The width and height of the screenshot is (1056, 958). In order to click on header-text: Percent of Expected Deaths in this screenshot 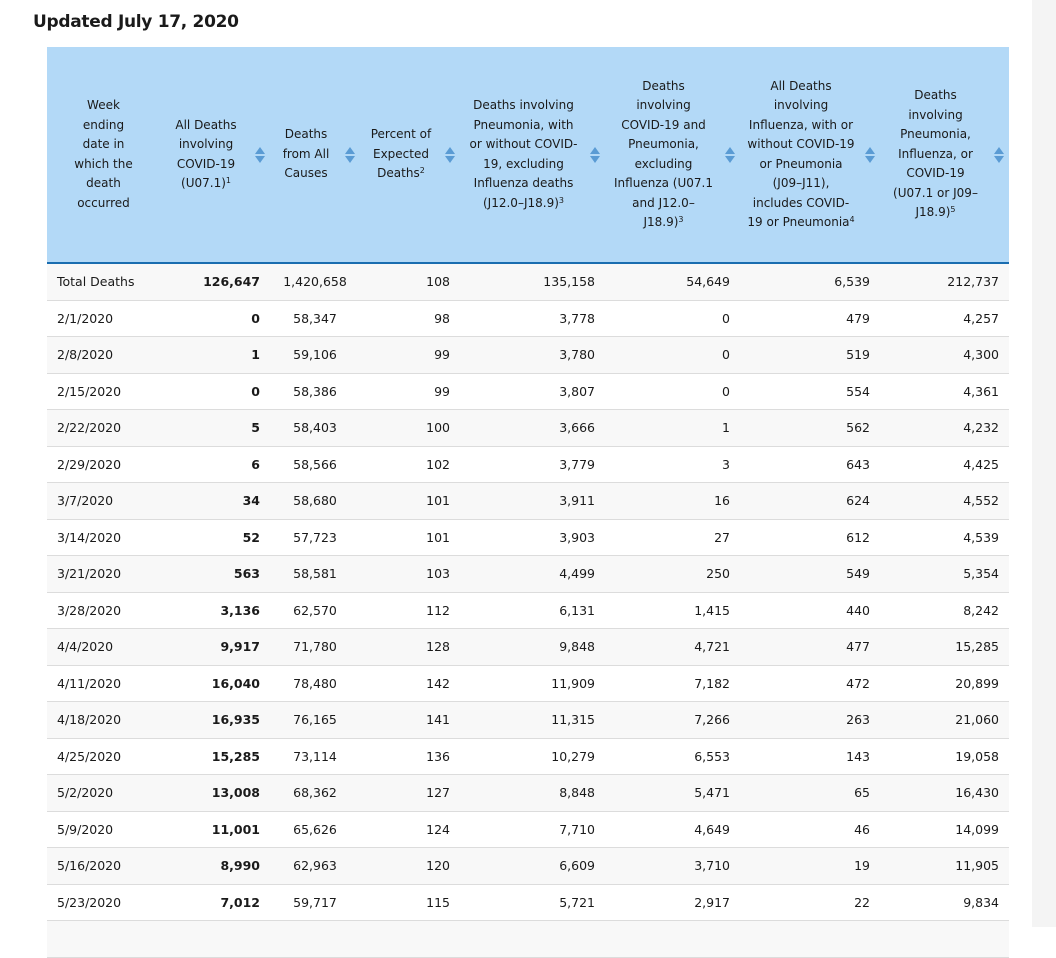, I will do `click(401, 154)`.